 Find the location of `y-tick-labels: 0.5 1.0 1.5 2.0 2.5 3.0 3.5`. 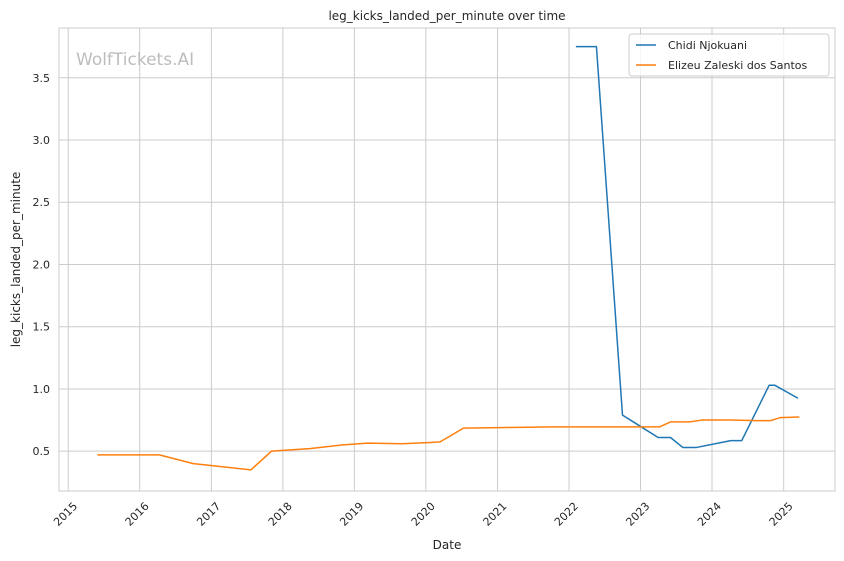

y-tick-labels: 0.5 1.0 1.5 2.0 2.5 3.0 3.5 is located at coordinates (42, 265).